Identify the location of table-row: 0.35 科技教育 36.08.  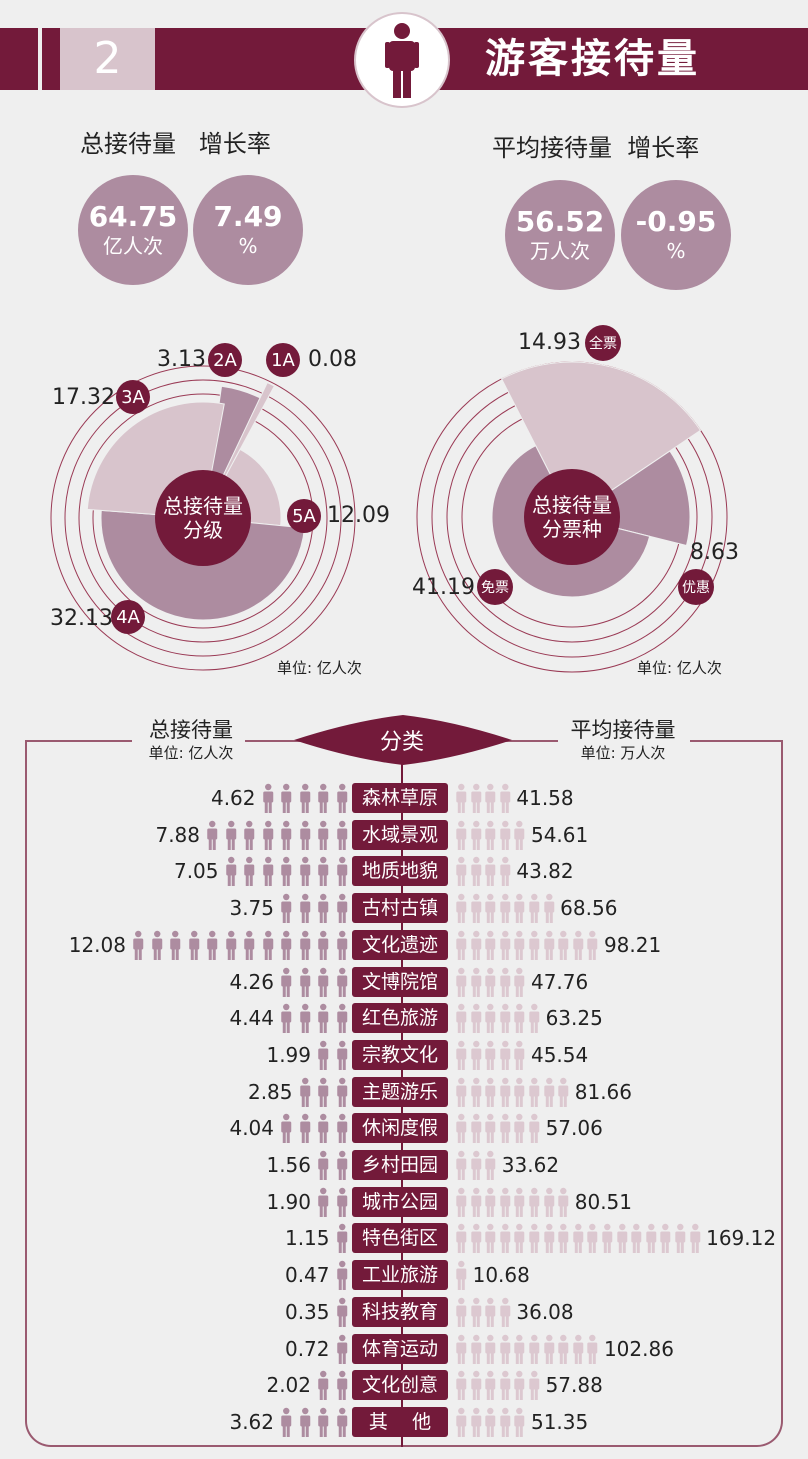
(404, 1312).